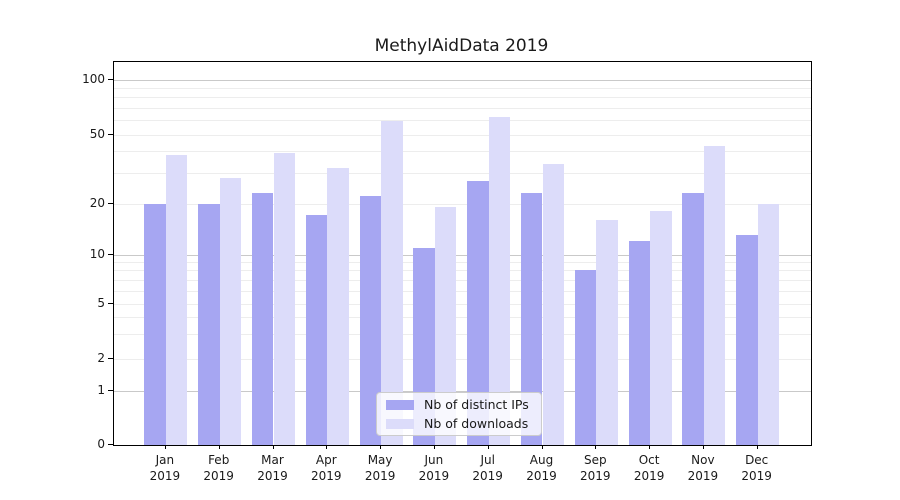  What do you see at coordinates (434, 447) in the screenshot?
I see `x-tick-mark-jun` at bounding box center [434, 447].